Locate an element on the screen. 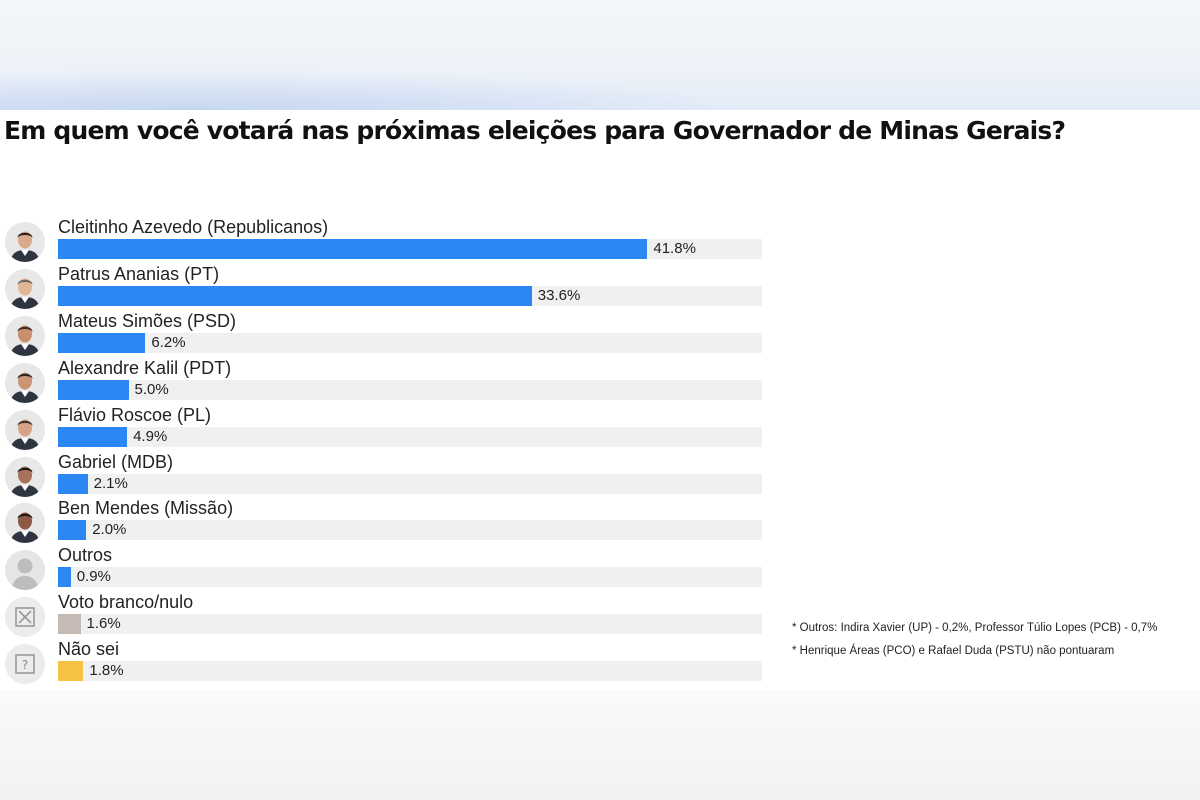 Image resolution: width=1200 pixels, height=800 pixels. data-label: 2.0% is located at coordinates (109, 530).